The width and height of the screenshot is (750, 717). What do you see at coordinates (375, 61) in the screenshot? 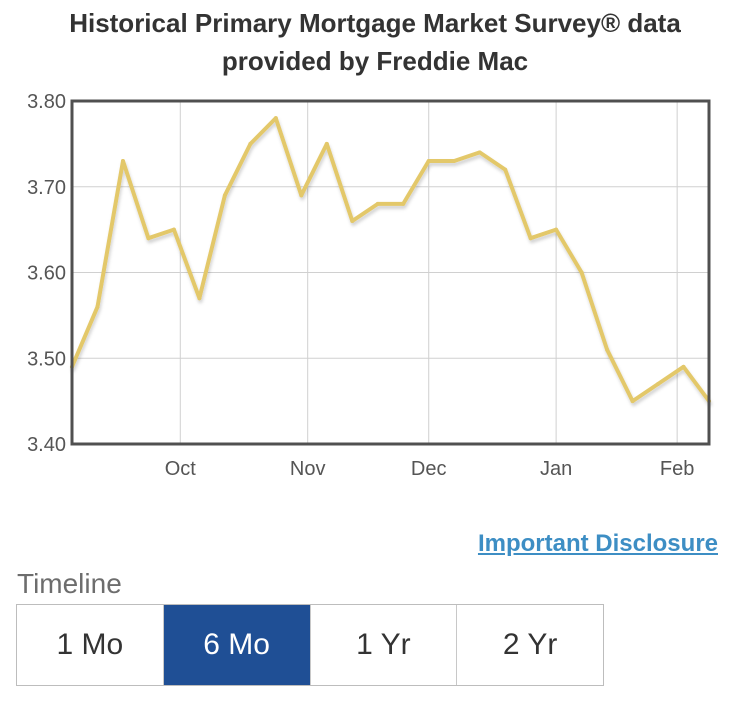
I see `chart-title-line-2: provided by Freddie Mac` at bounding box center [375, 61].